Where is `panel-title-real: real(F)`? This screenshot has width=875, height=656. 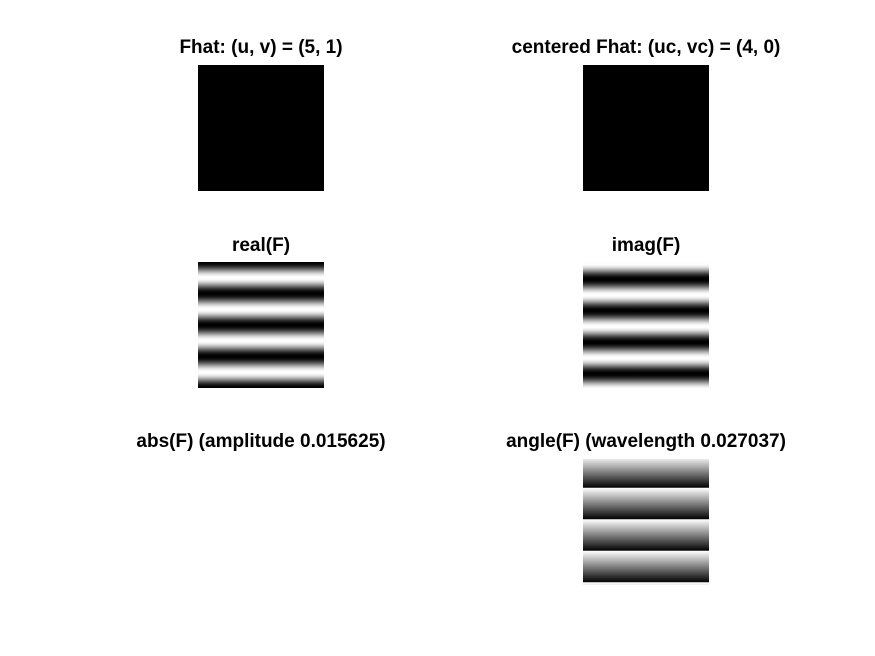 panel-title-real: real(F) is located at coordinates (261, 245).